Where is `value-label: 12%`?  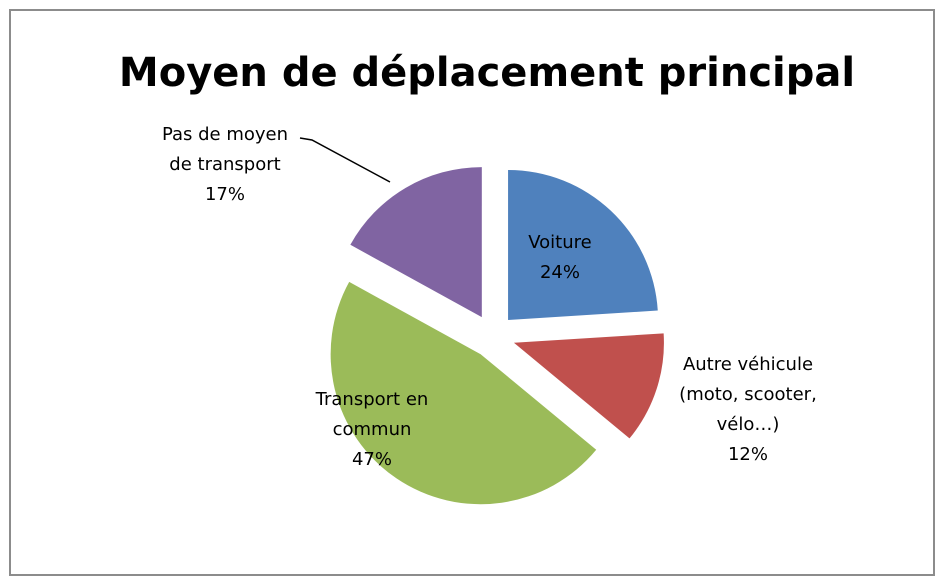 value-label: 12% is located at coordinates (747, 454).